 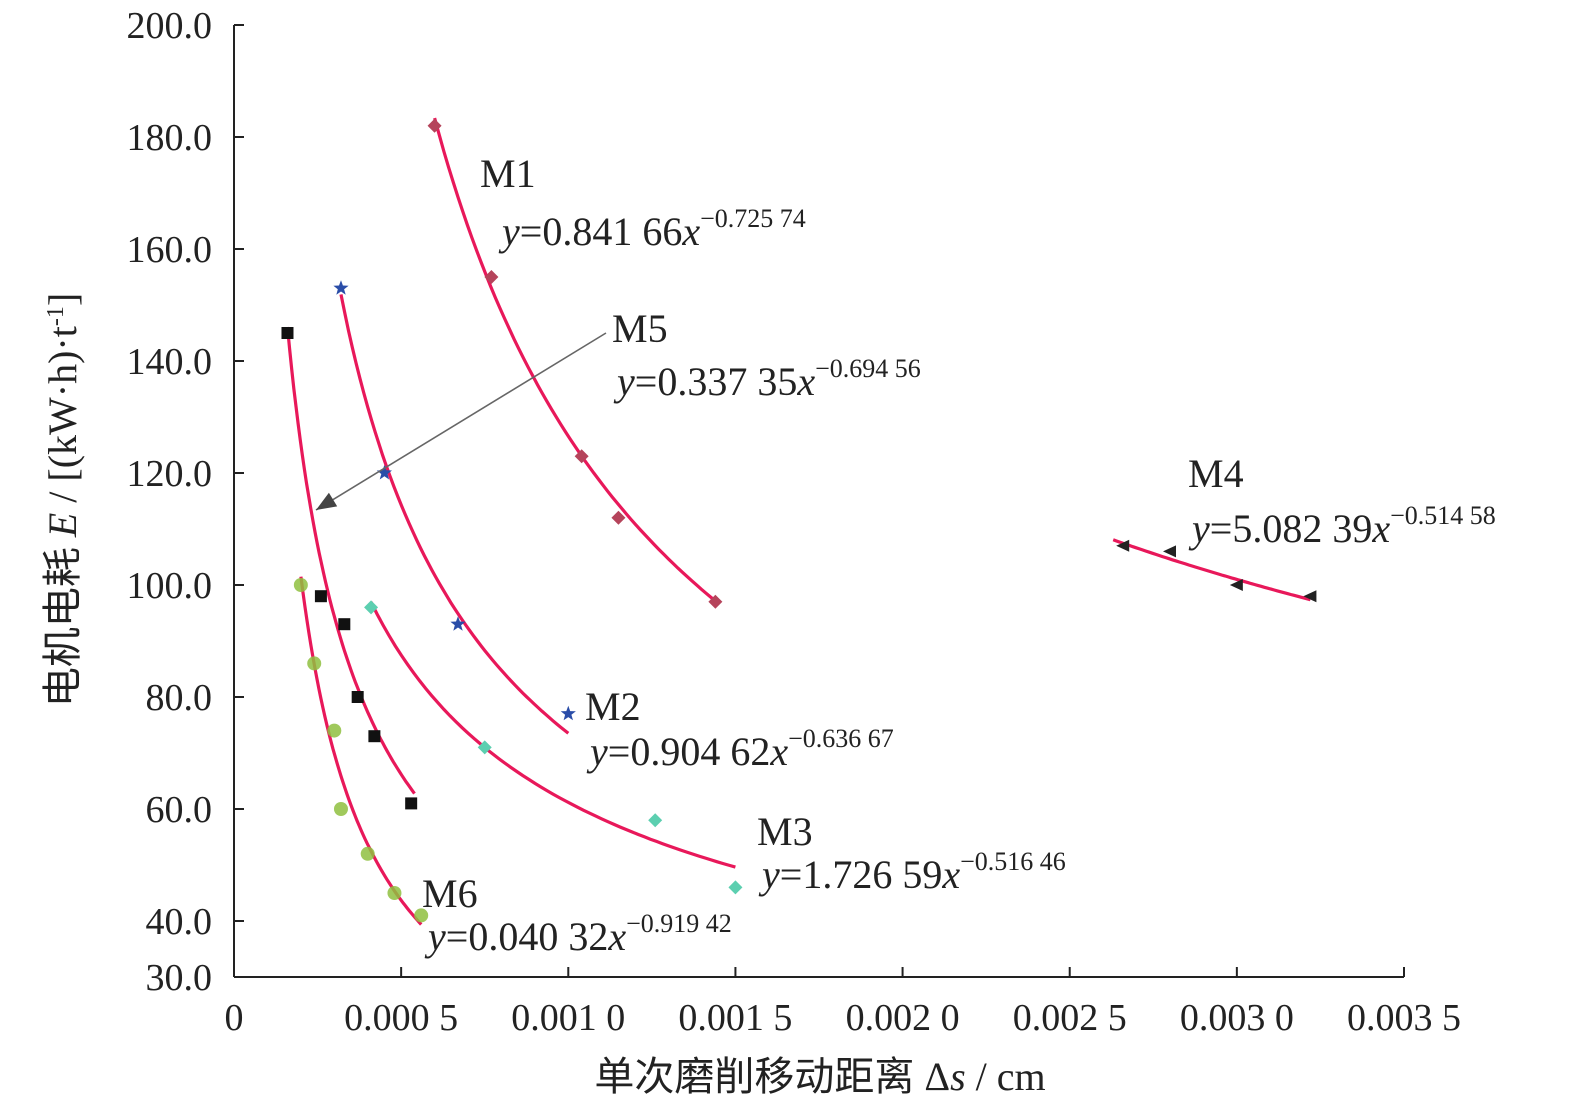 What do you see at coordinates (1404, 1018) in the screenshot?
I see `x-tick-label: 0.003 5` at bounding box center [1404, 1018].